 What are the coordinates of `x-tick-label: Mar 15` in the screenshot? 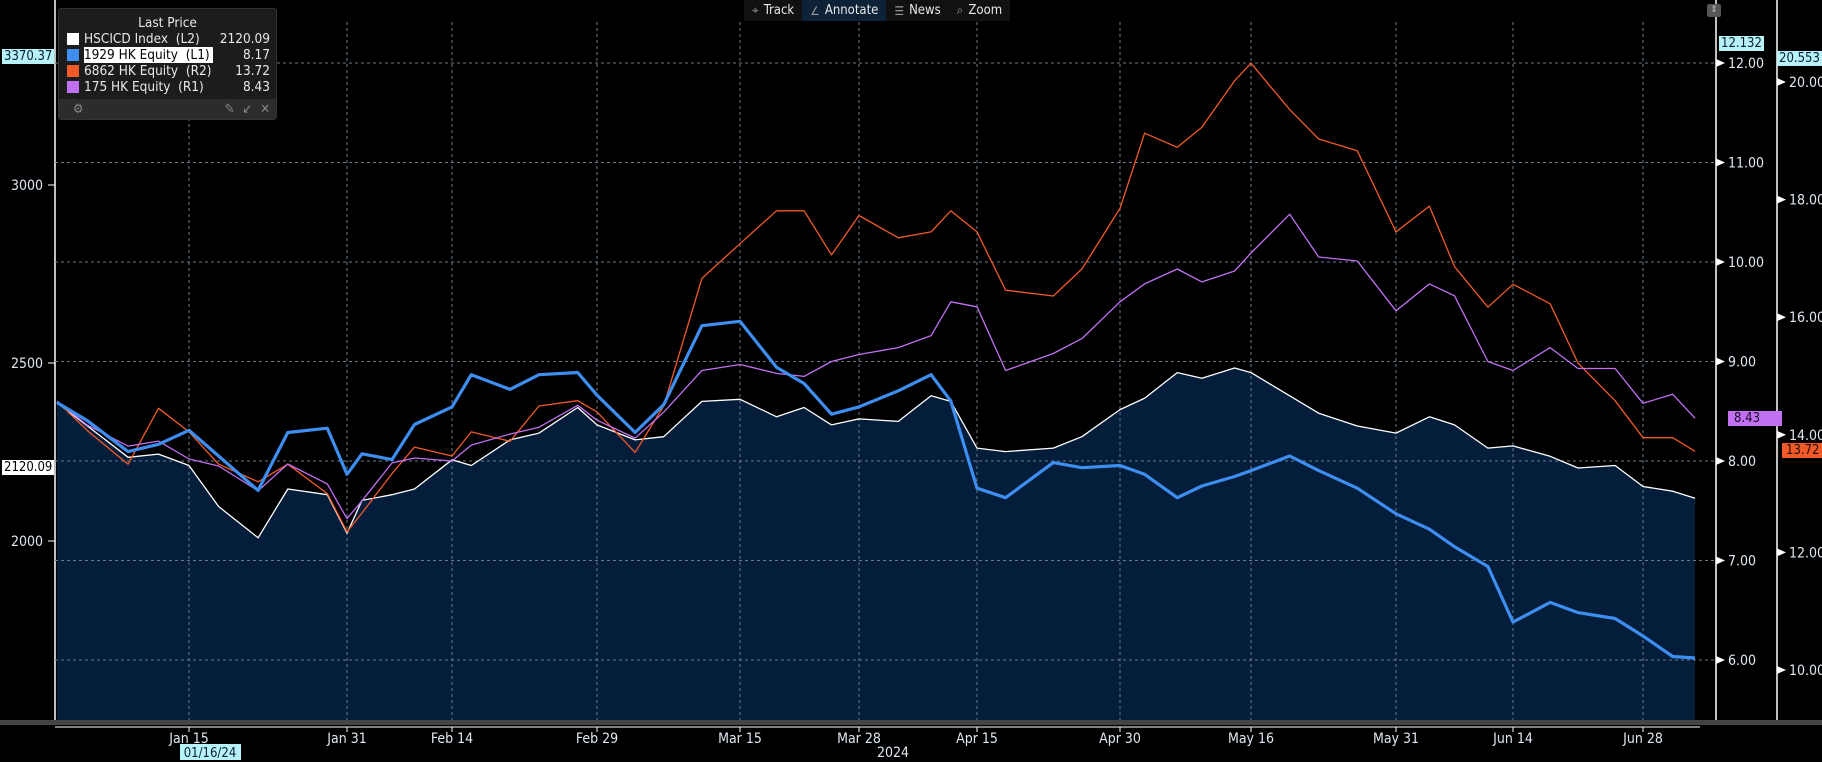 It's located at (740, 739).